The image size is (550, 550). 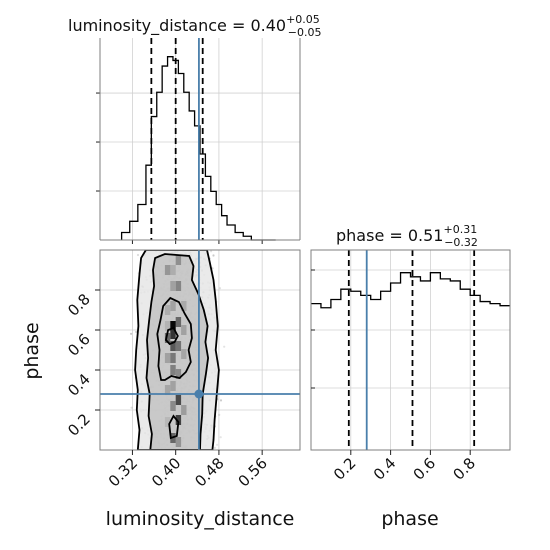 I want to click on hist-p-grid, so click(x=410, y=350).